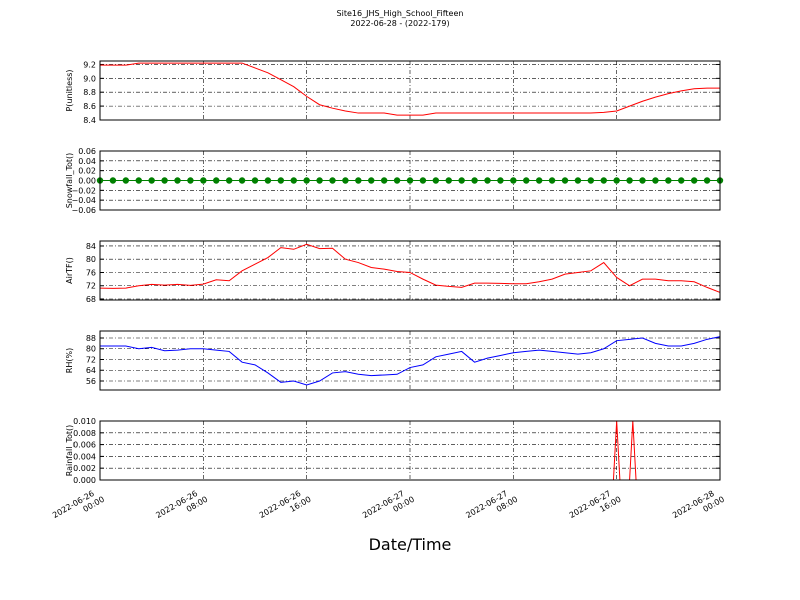 Image resolution: width=800 pixels, height=600 pixels. I want to click on x-tick-label: 2022-06-2700:00, so click(388, 507).